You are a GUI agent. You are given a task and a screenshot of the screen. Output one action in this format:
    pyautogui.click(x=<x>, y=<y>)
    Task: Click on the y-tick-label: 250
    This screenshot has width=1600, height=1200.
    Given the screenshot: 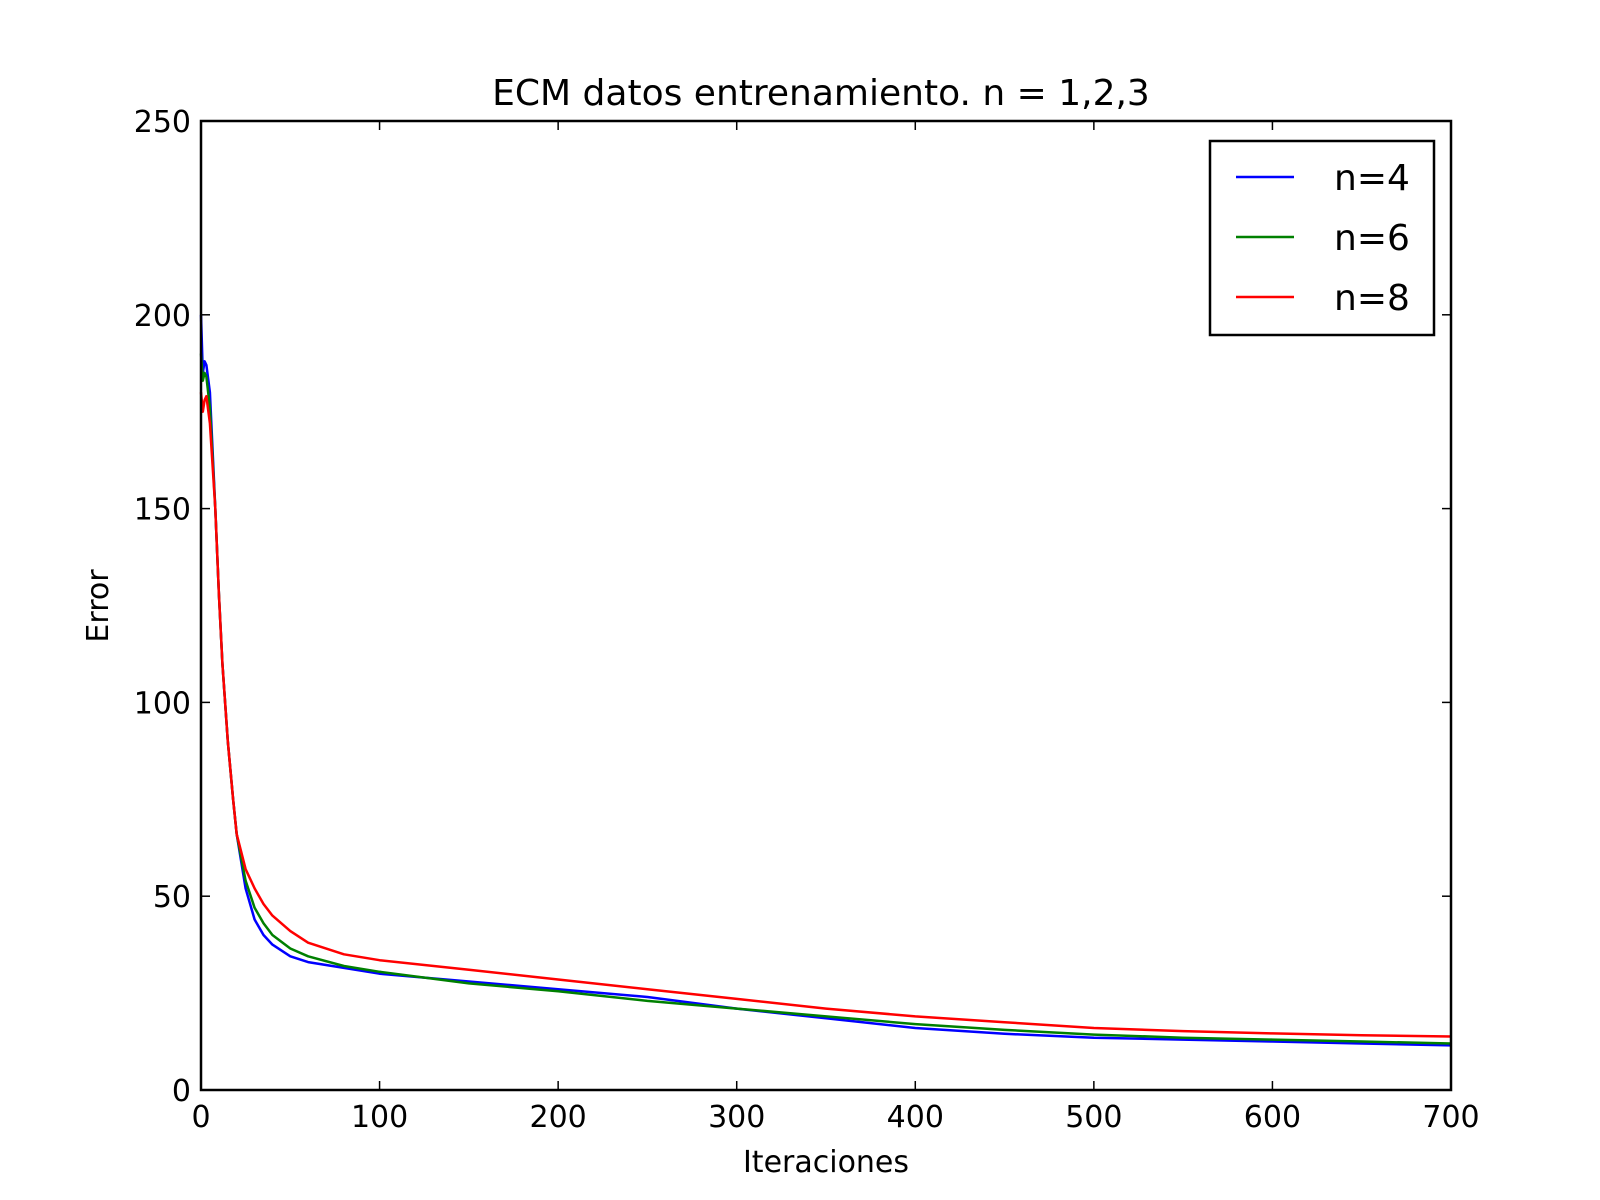 What is the action you would take?
    pyautogui.click(x=162, y=122)
    